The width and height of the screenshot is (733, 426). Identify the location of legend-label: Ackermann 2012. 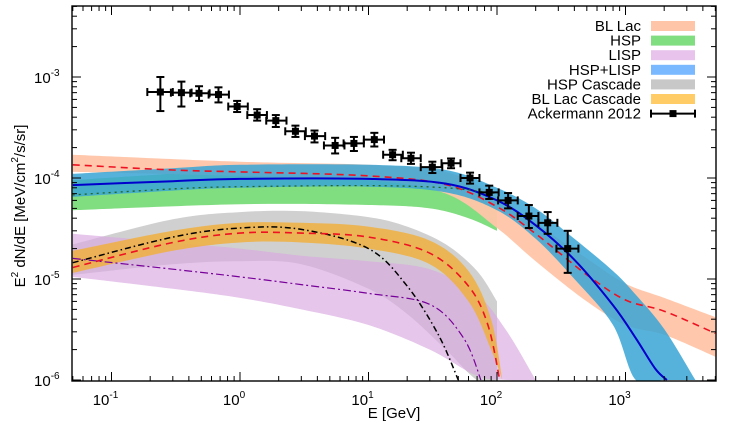
(584, 114).